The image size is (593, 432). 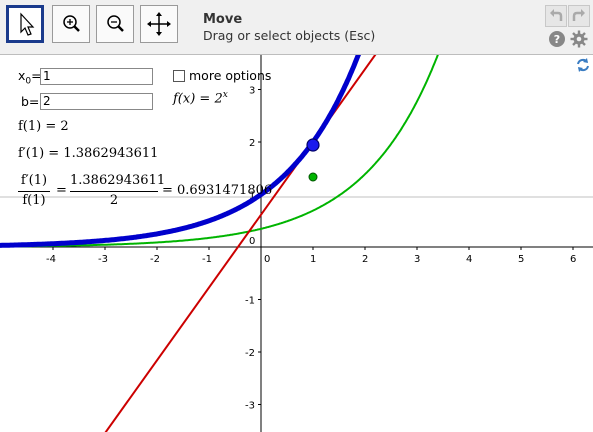 I want to click on b-label: b=, so click(x=30, y=101).